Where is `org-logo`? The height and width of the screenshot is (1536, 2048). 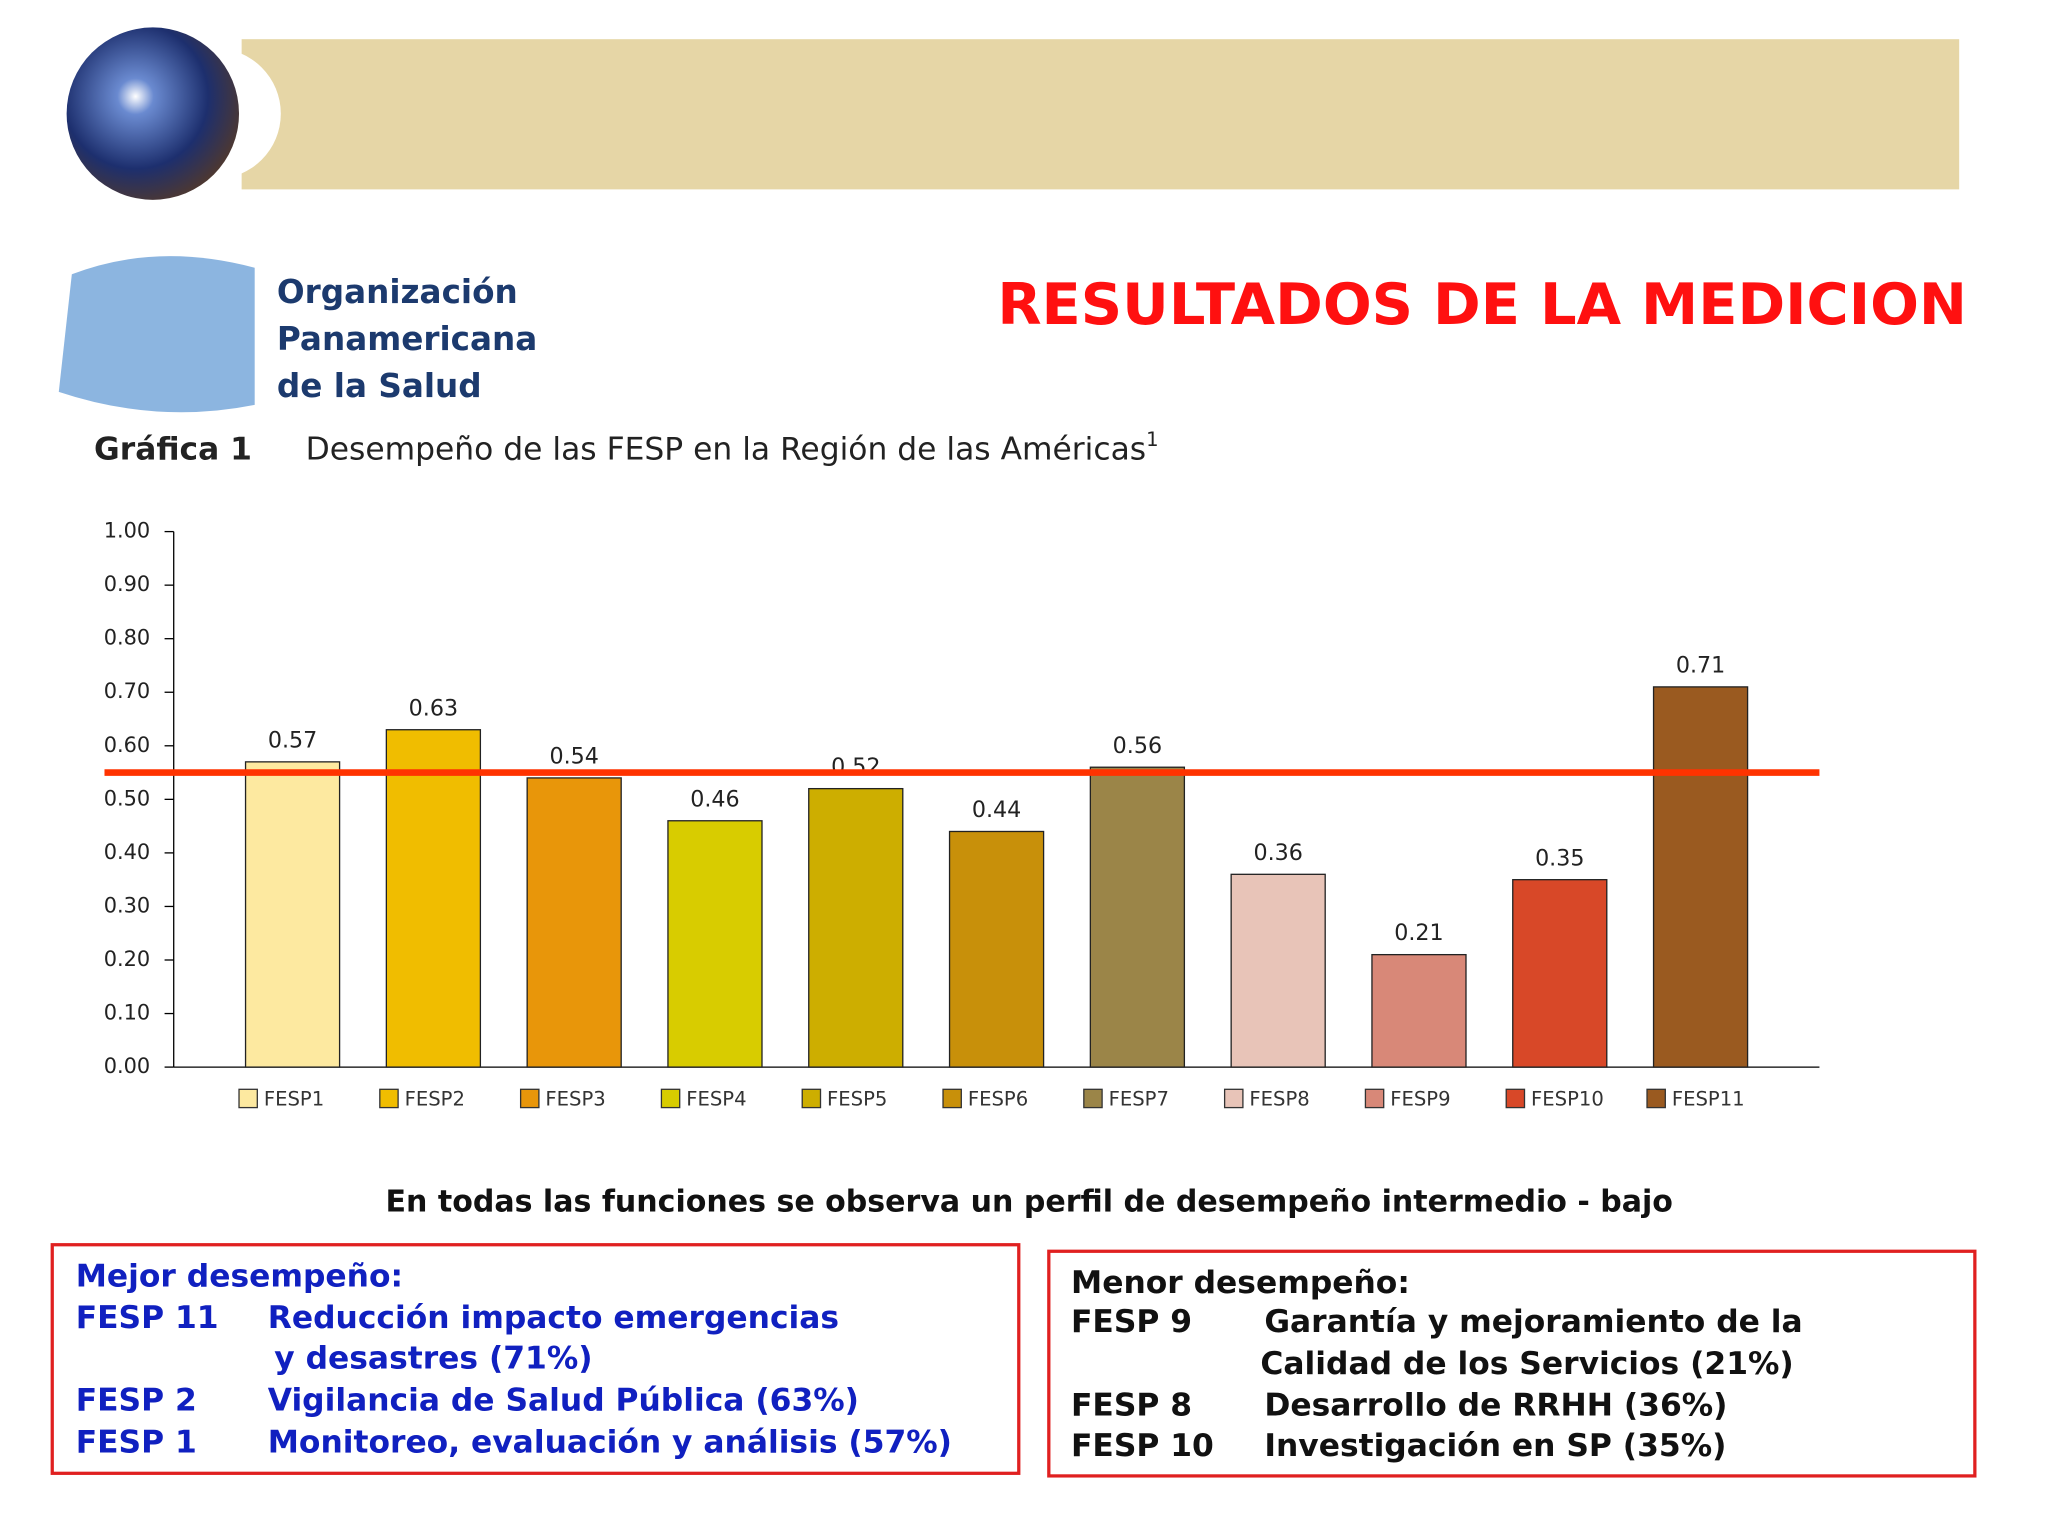
org-logo is located at coordinates (156, 334).